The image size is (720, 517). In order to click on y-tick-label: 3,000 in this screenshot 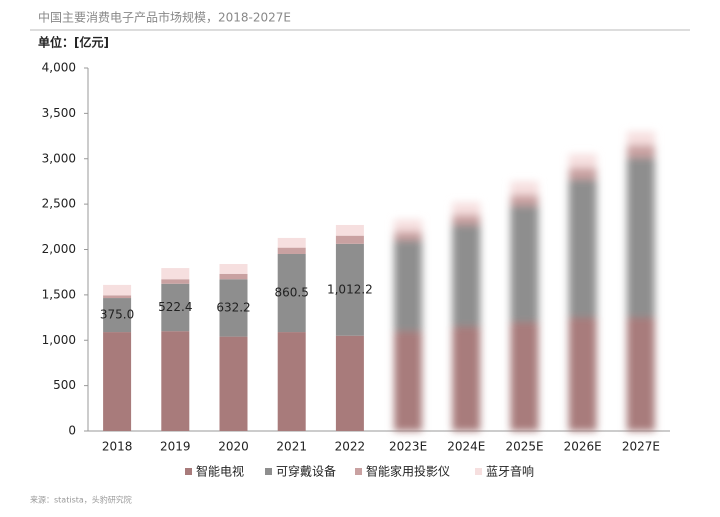, I will do `click(59, 158)`.